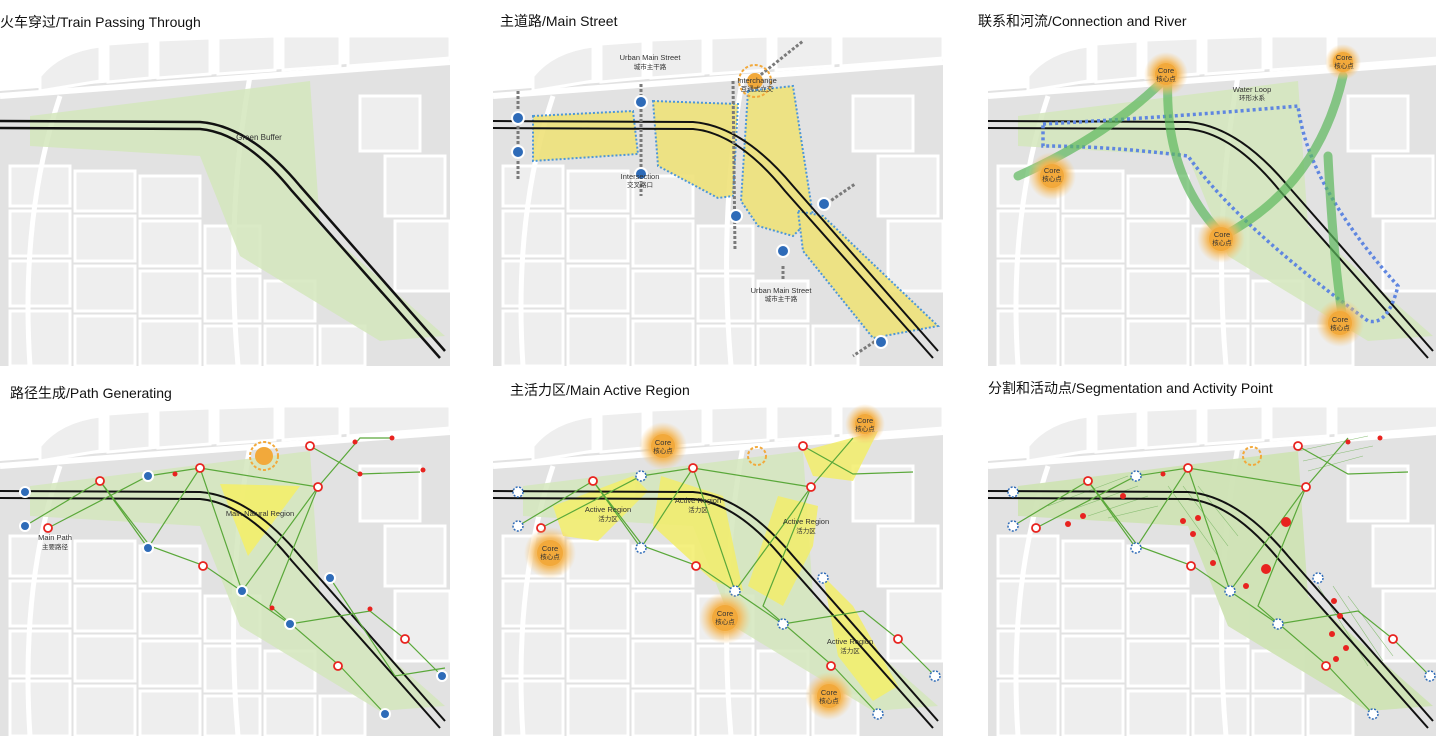  Describe the element at coordinates (608, 509) in the screenshot. I see `active-region-label: Active Region` at that location.